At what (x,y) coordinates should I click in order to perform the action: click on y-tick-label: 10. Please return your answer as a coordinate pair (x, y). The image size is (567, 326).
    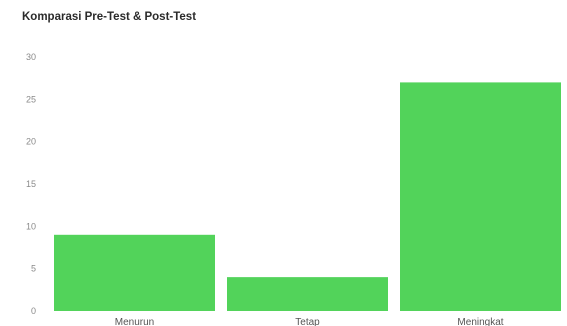
    Looking at the image, I should click on (31, 226).